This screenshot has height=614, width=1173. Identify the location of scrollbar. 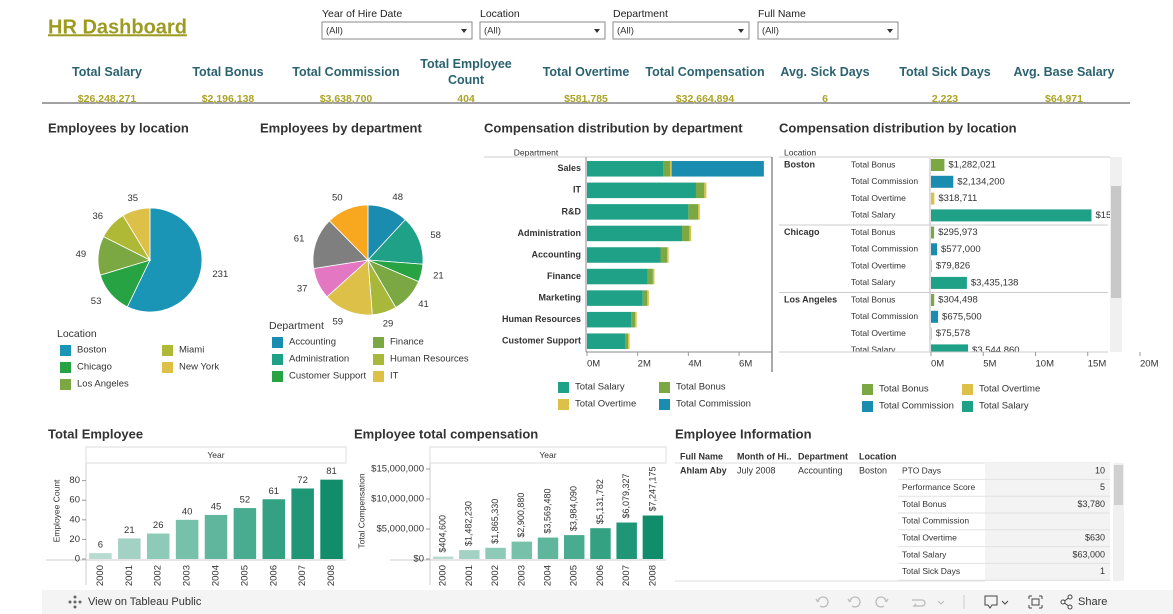
(1118, 522).